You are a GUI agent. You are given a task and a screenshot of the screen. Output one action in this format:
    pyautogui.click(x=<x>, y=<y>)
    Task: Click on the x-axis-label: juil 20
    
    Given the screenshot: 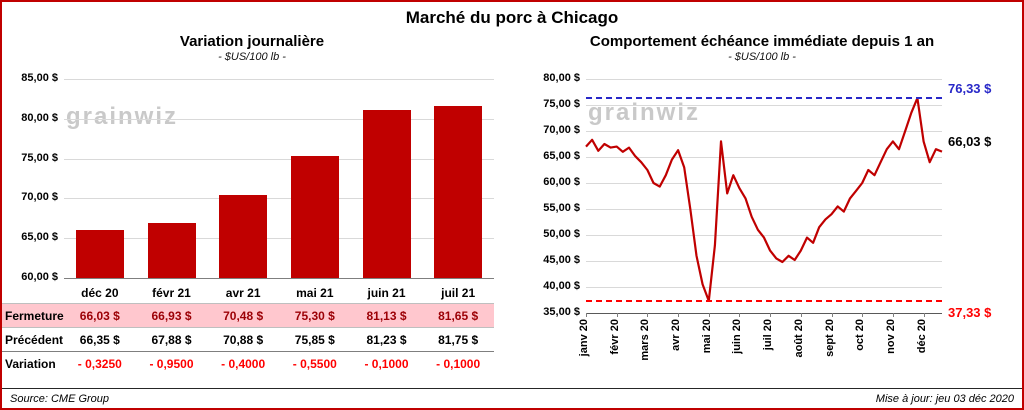 What is the action you would take?
    pyautogui.click(x=768, y=335)
    